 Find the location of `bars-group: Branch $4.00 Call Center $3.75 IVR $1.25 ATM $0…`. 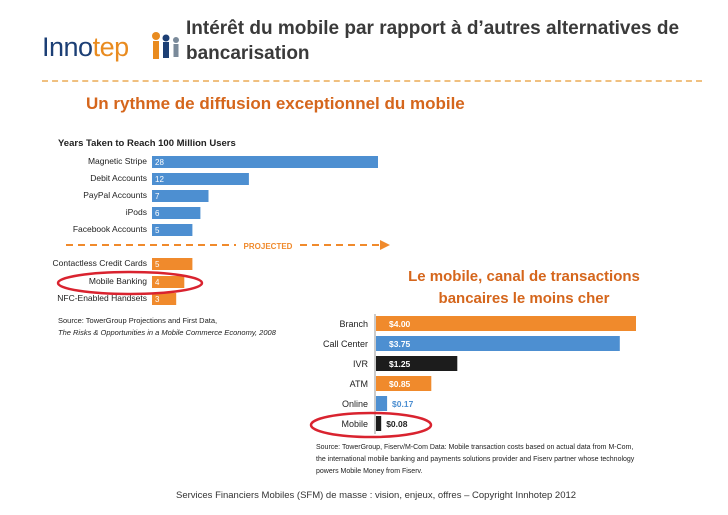

bars-group: Branch $4.00 Call Center $3.75 IVR $1.25 ATM $0… is located at coordinates (479, 373).